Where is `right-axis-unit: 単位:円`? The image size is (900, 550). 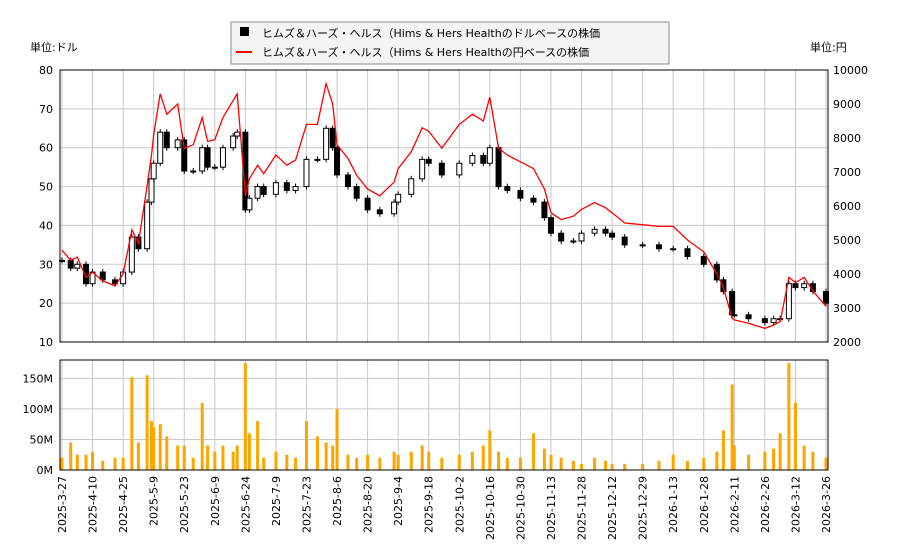
right-axis-unit: 単位:円 is located at coordinates (828, 47).